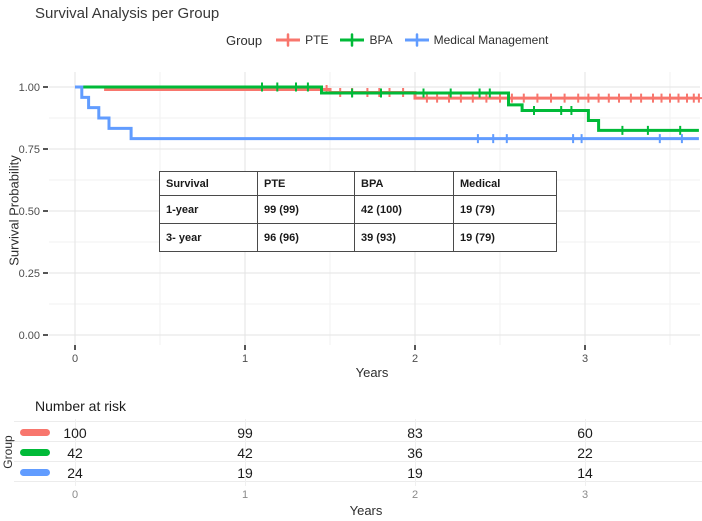  Describe the element at coordinates (471, 108) in the screenshot. I see `censor-marks-bpa` at that location.